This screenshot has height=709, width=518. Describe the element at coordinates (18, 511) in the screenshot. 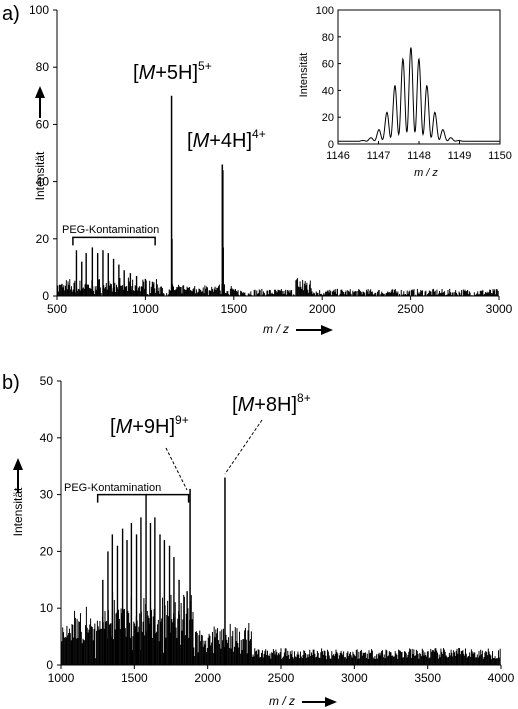

I see `panel-b-ylabel: Intensität` at that location.